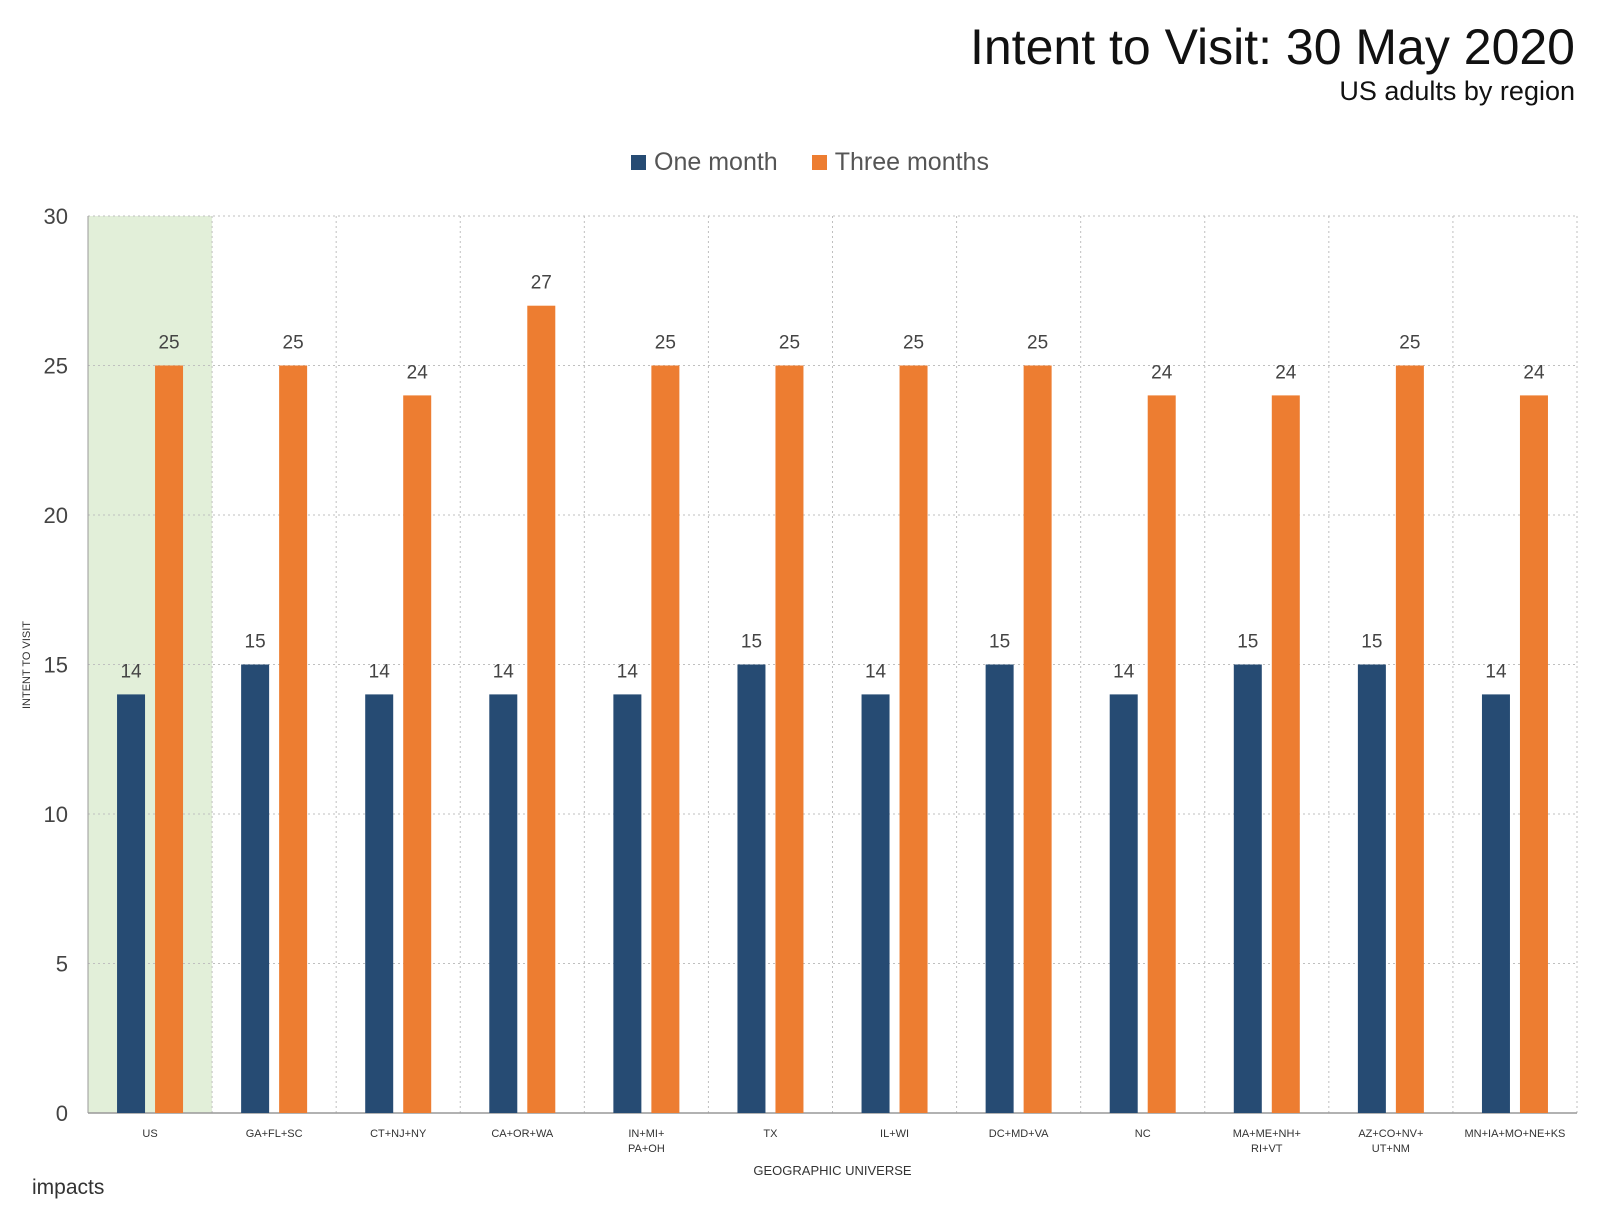  I want to click on x-tick-label: IN+MI+, so click(646, 1134).